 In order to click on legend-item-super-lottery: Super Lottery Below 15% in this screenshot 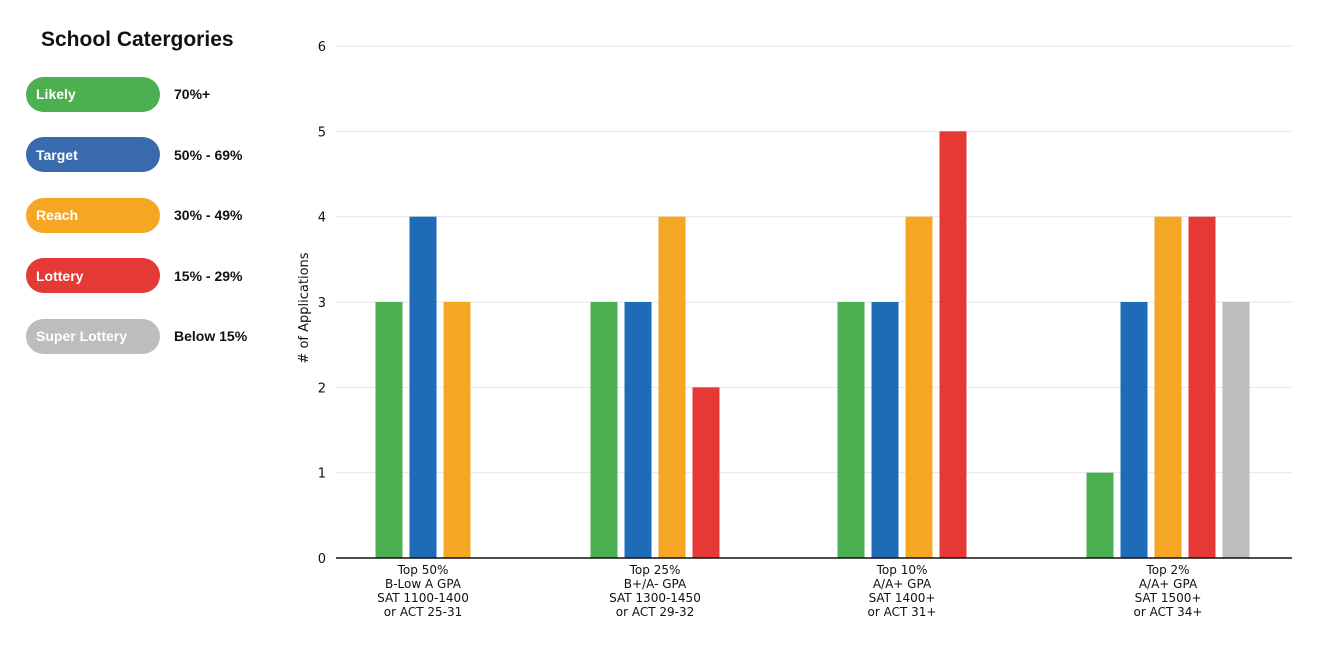, I will do `click(151, 336)`.